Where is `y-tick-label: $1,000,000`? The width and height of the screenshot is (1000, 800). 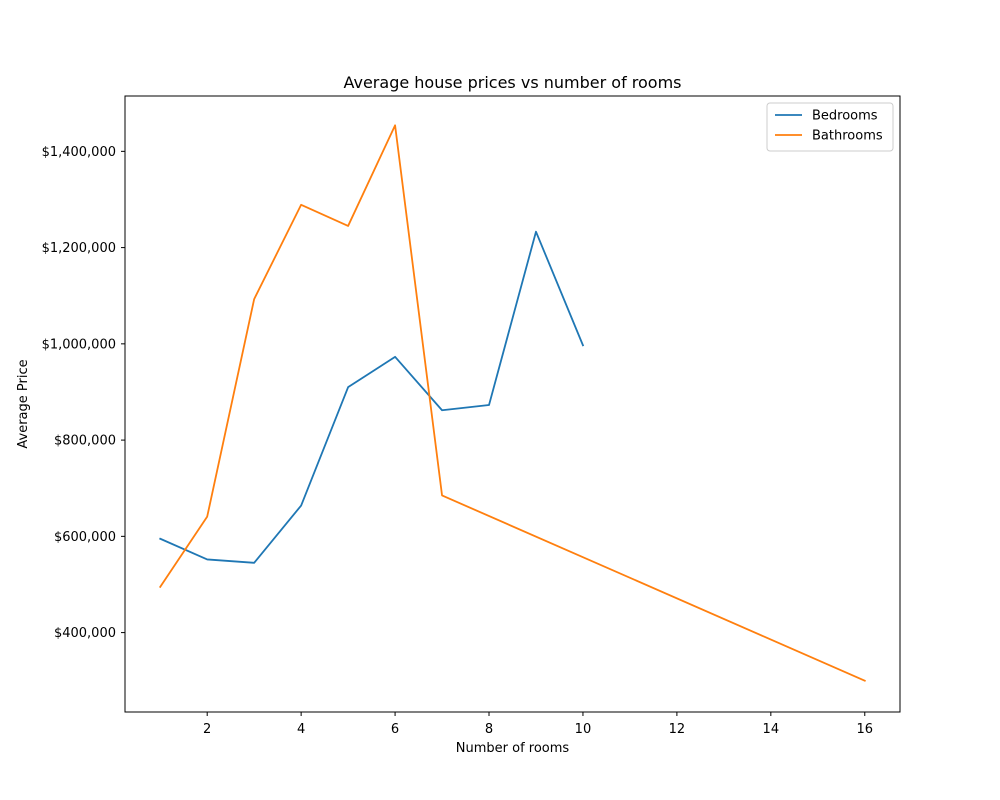
y-tick-label: $1,000,000 is located at coordinates (79, 344).